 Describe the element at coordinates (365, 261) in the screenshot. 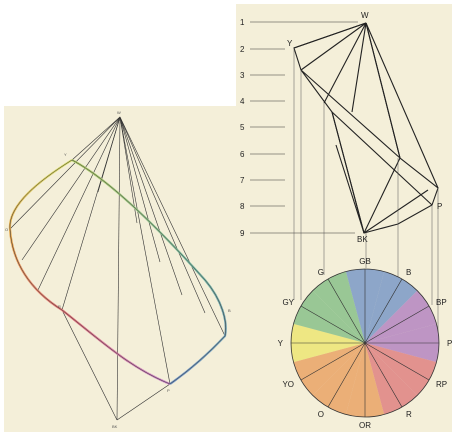

I see `hue-label-gb: GB` at that location.